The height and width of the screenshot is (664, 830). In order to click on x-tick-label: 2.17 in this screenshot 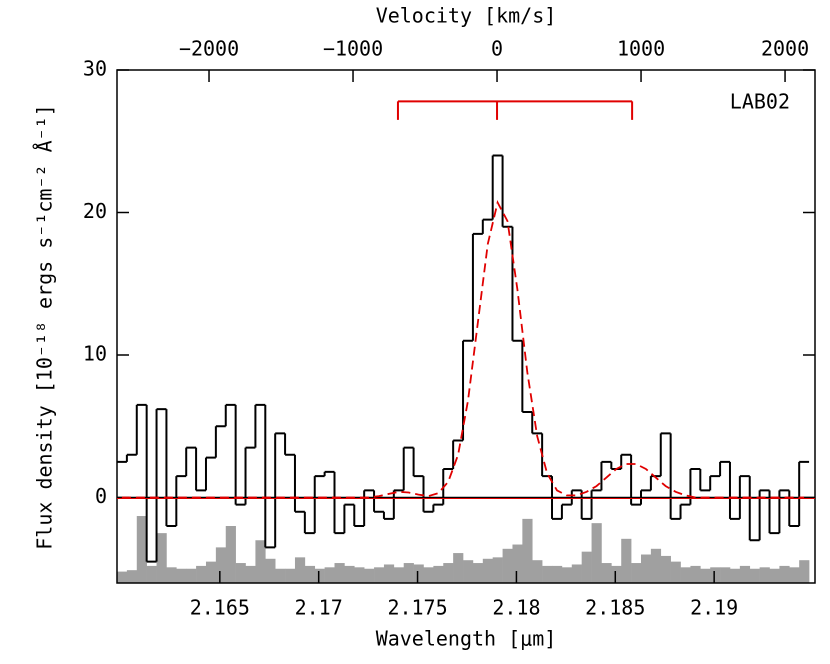, I will do `click(319, 608)`.